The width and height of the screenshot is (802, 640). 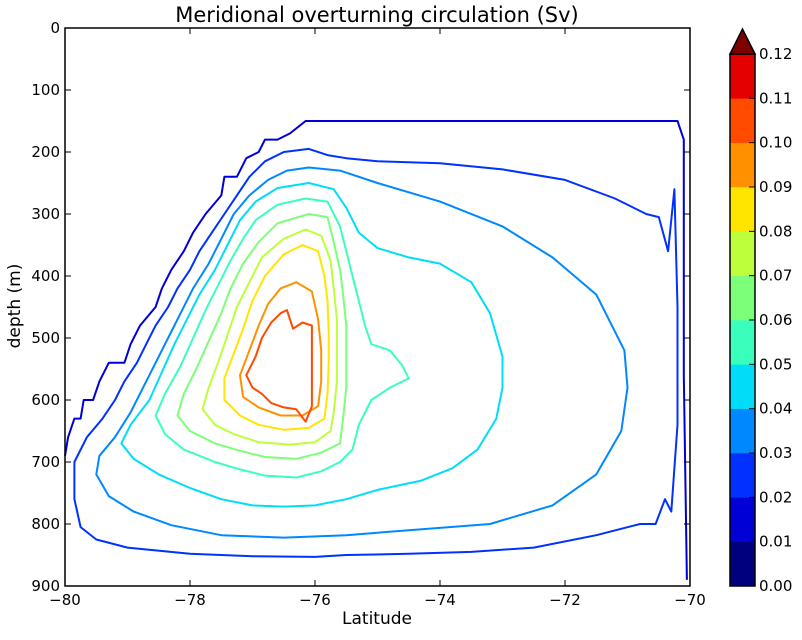 I want to click on colorbar-tick-label: 0.00, so click(x=775, y=586).